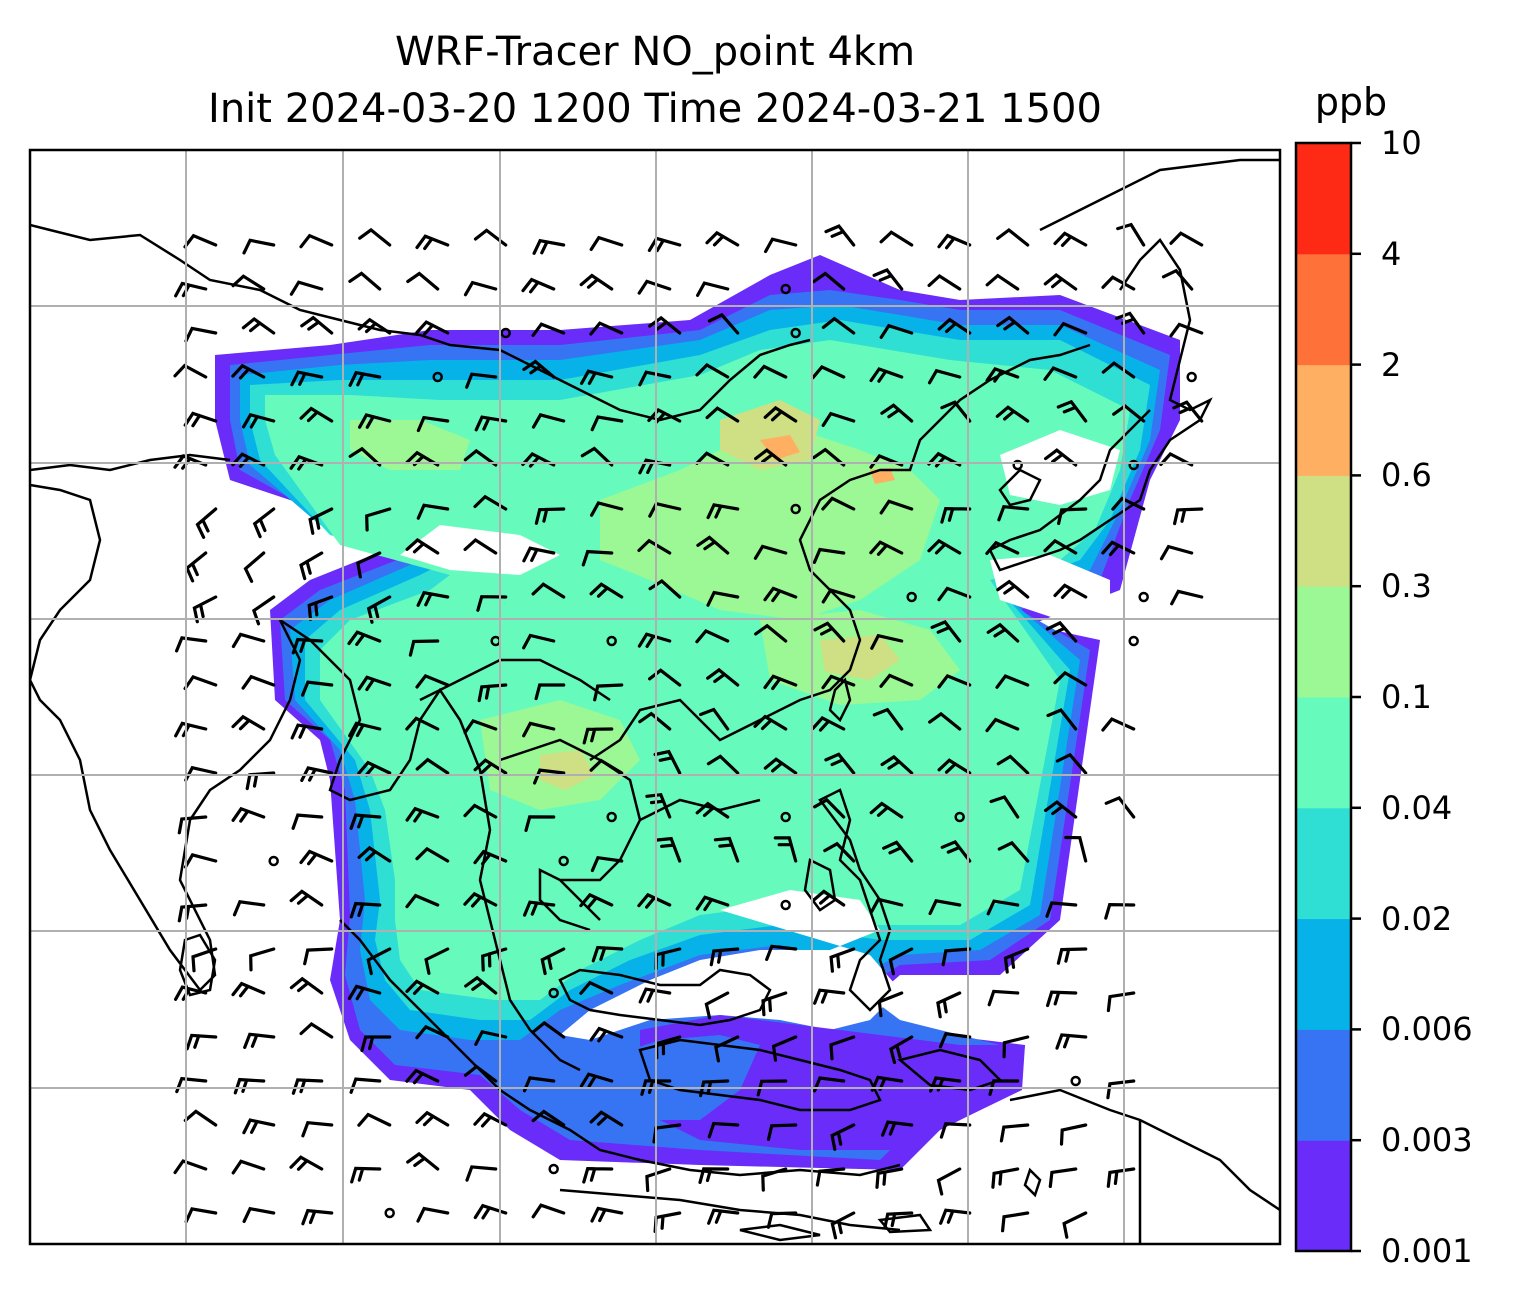  Describe the element at coordinates (1328, 697) in the screenshot. I see `colorbar` at that location.